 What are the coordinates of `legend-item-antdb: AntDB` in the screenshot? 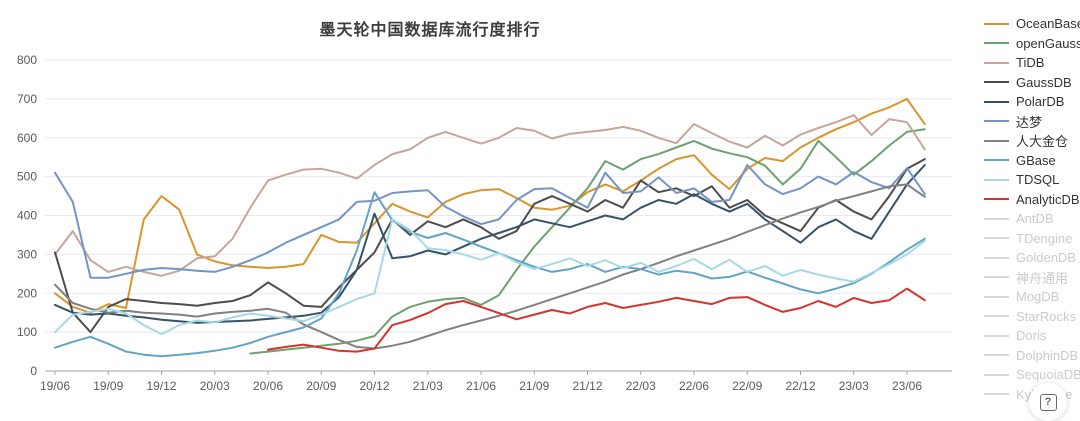 It's located at (1032, 219).